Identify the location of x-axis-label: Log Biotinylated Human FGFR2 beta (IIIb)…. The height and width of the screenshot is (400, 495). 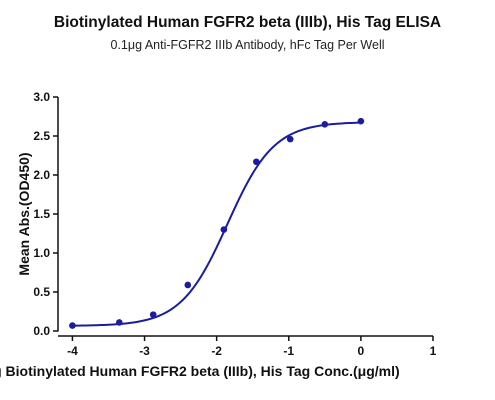
(200, 371).